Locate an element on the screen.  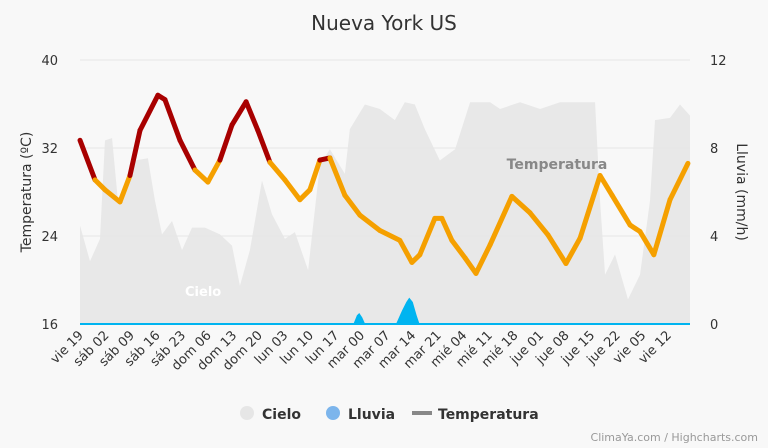
legend-cielo-label: Cielo is located at coordinates (281, 415).